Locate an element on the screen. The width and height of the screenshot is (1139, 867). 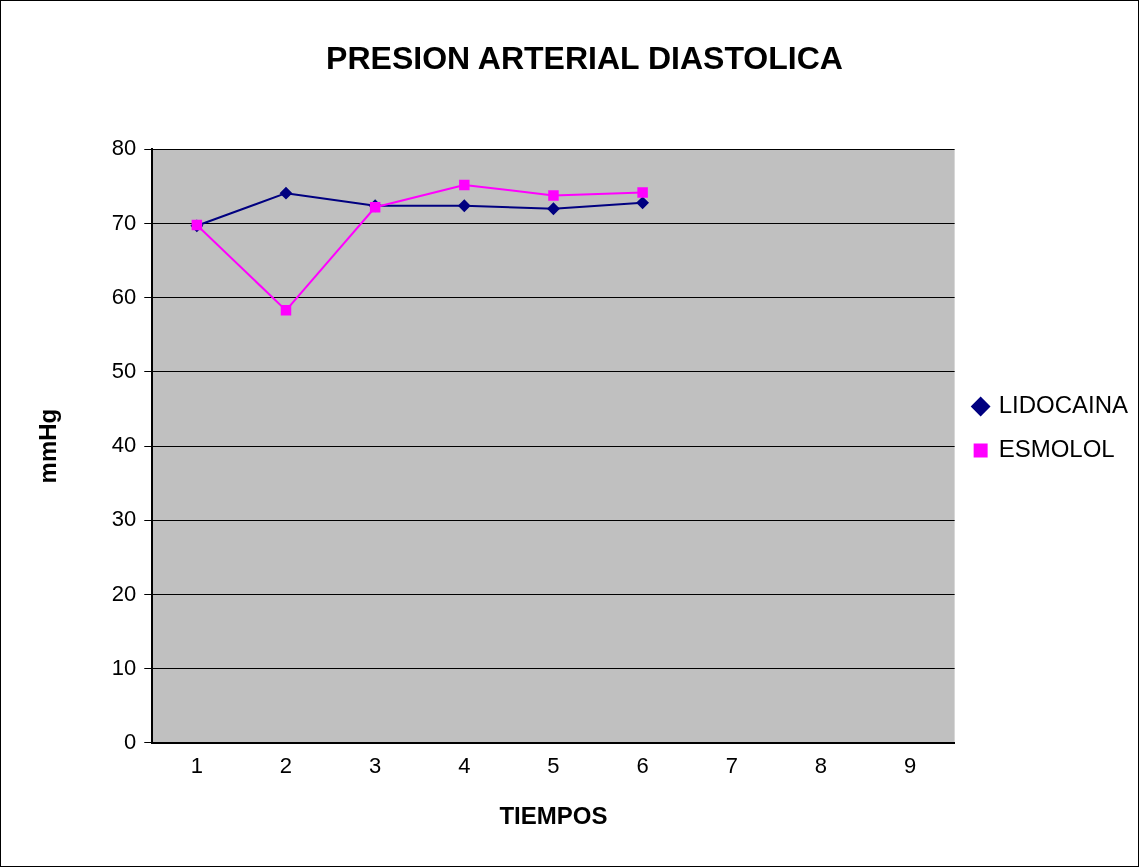
x-tick-label: 5 is located at coordinates (553, 766).